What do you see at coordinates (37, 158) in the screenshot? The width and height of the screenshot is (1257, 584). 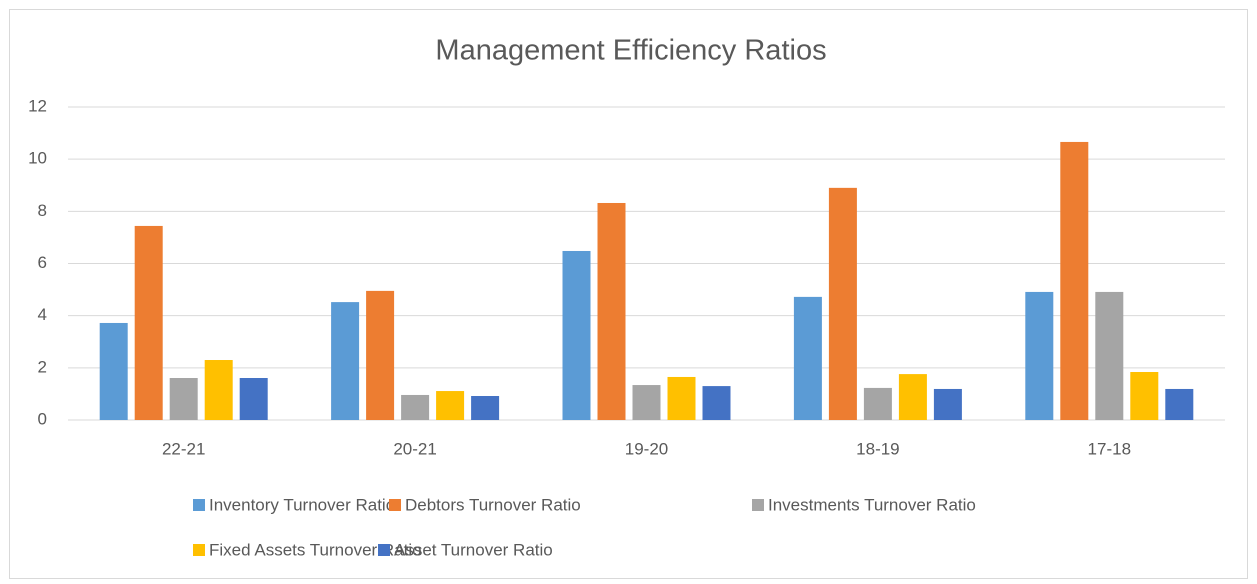 I see `y-tick-label: 10` at bounding box center [37, 158].